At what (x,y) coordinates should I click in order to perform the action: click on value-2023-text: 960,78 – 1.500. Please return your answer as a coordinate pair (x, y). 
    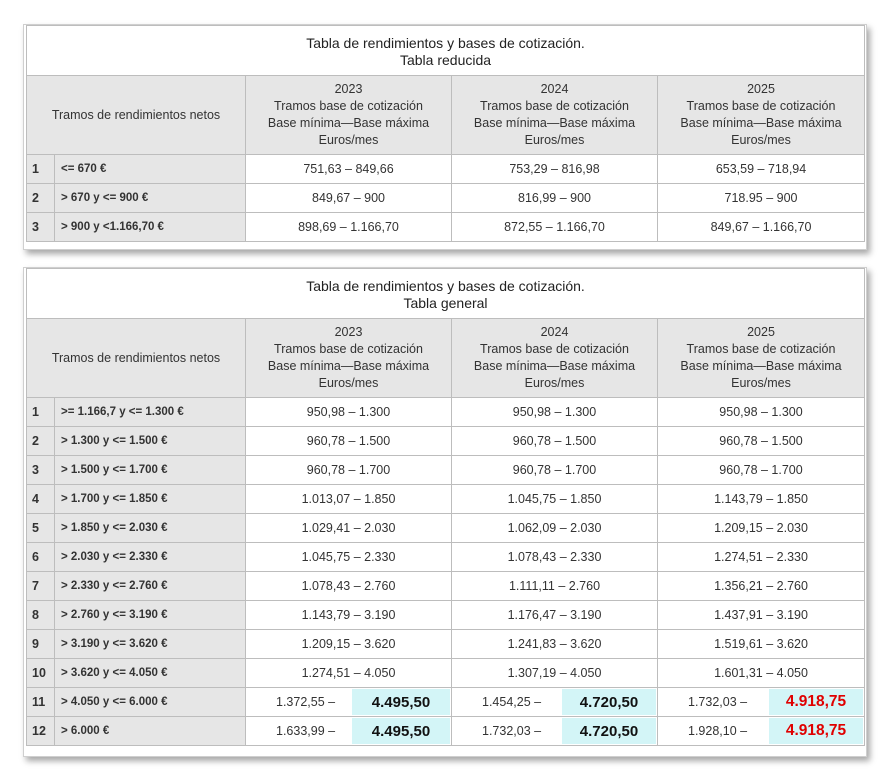
    Looking at the image, I should click on (348, 441).